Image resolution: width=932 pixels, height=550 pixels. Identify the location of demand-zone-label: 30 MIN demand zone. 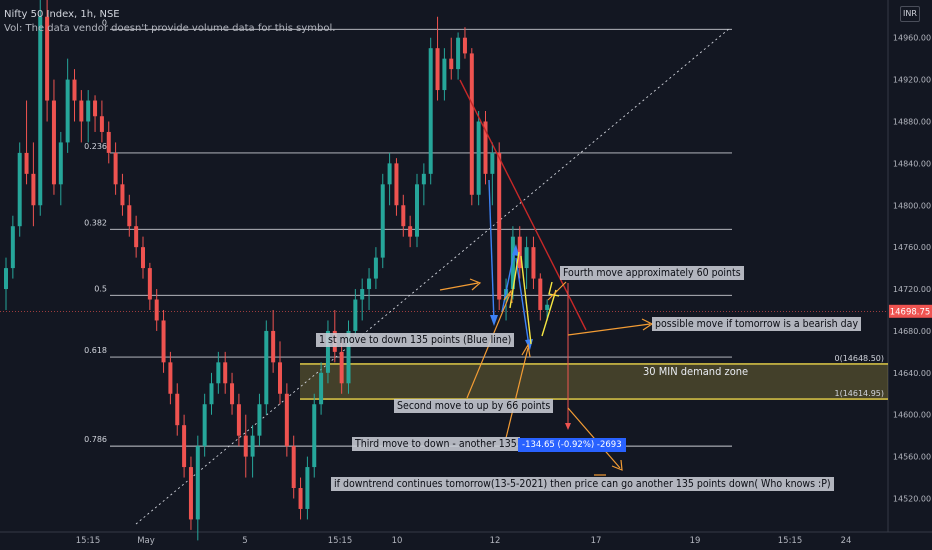
(696, 371).